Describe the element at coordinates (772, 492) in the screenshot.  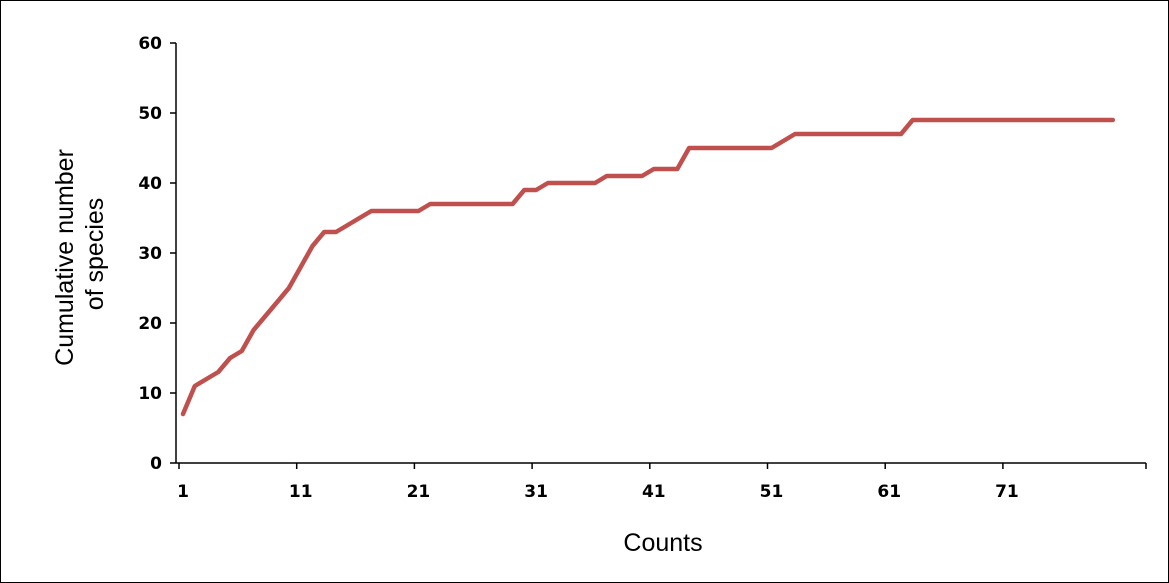
I see `x-tick-label: 51` at that location.